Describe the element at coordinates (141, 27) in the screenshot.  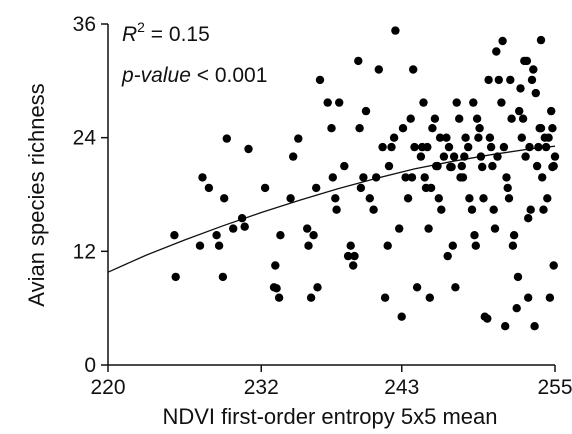
I see `r-squared-superscript: 2` at that location.